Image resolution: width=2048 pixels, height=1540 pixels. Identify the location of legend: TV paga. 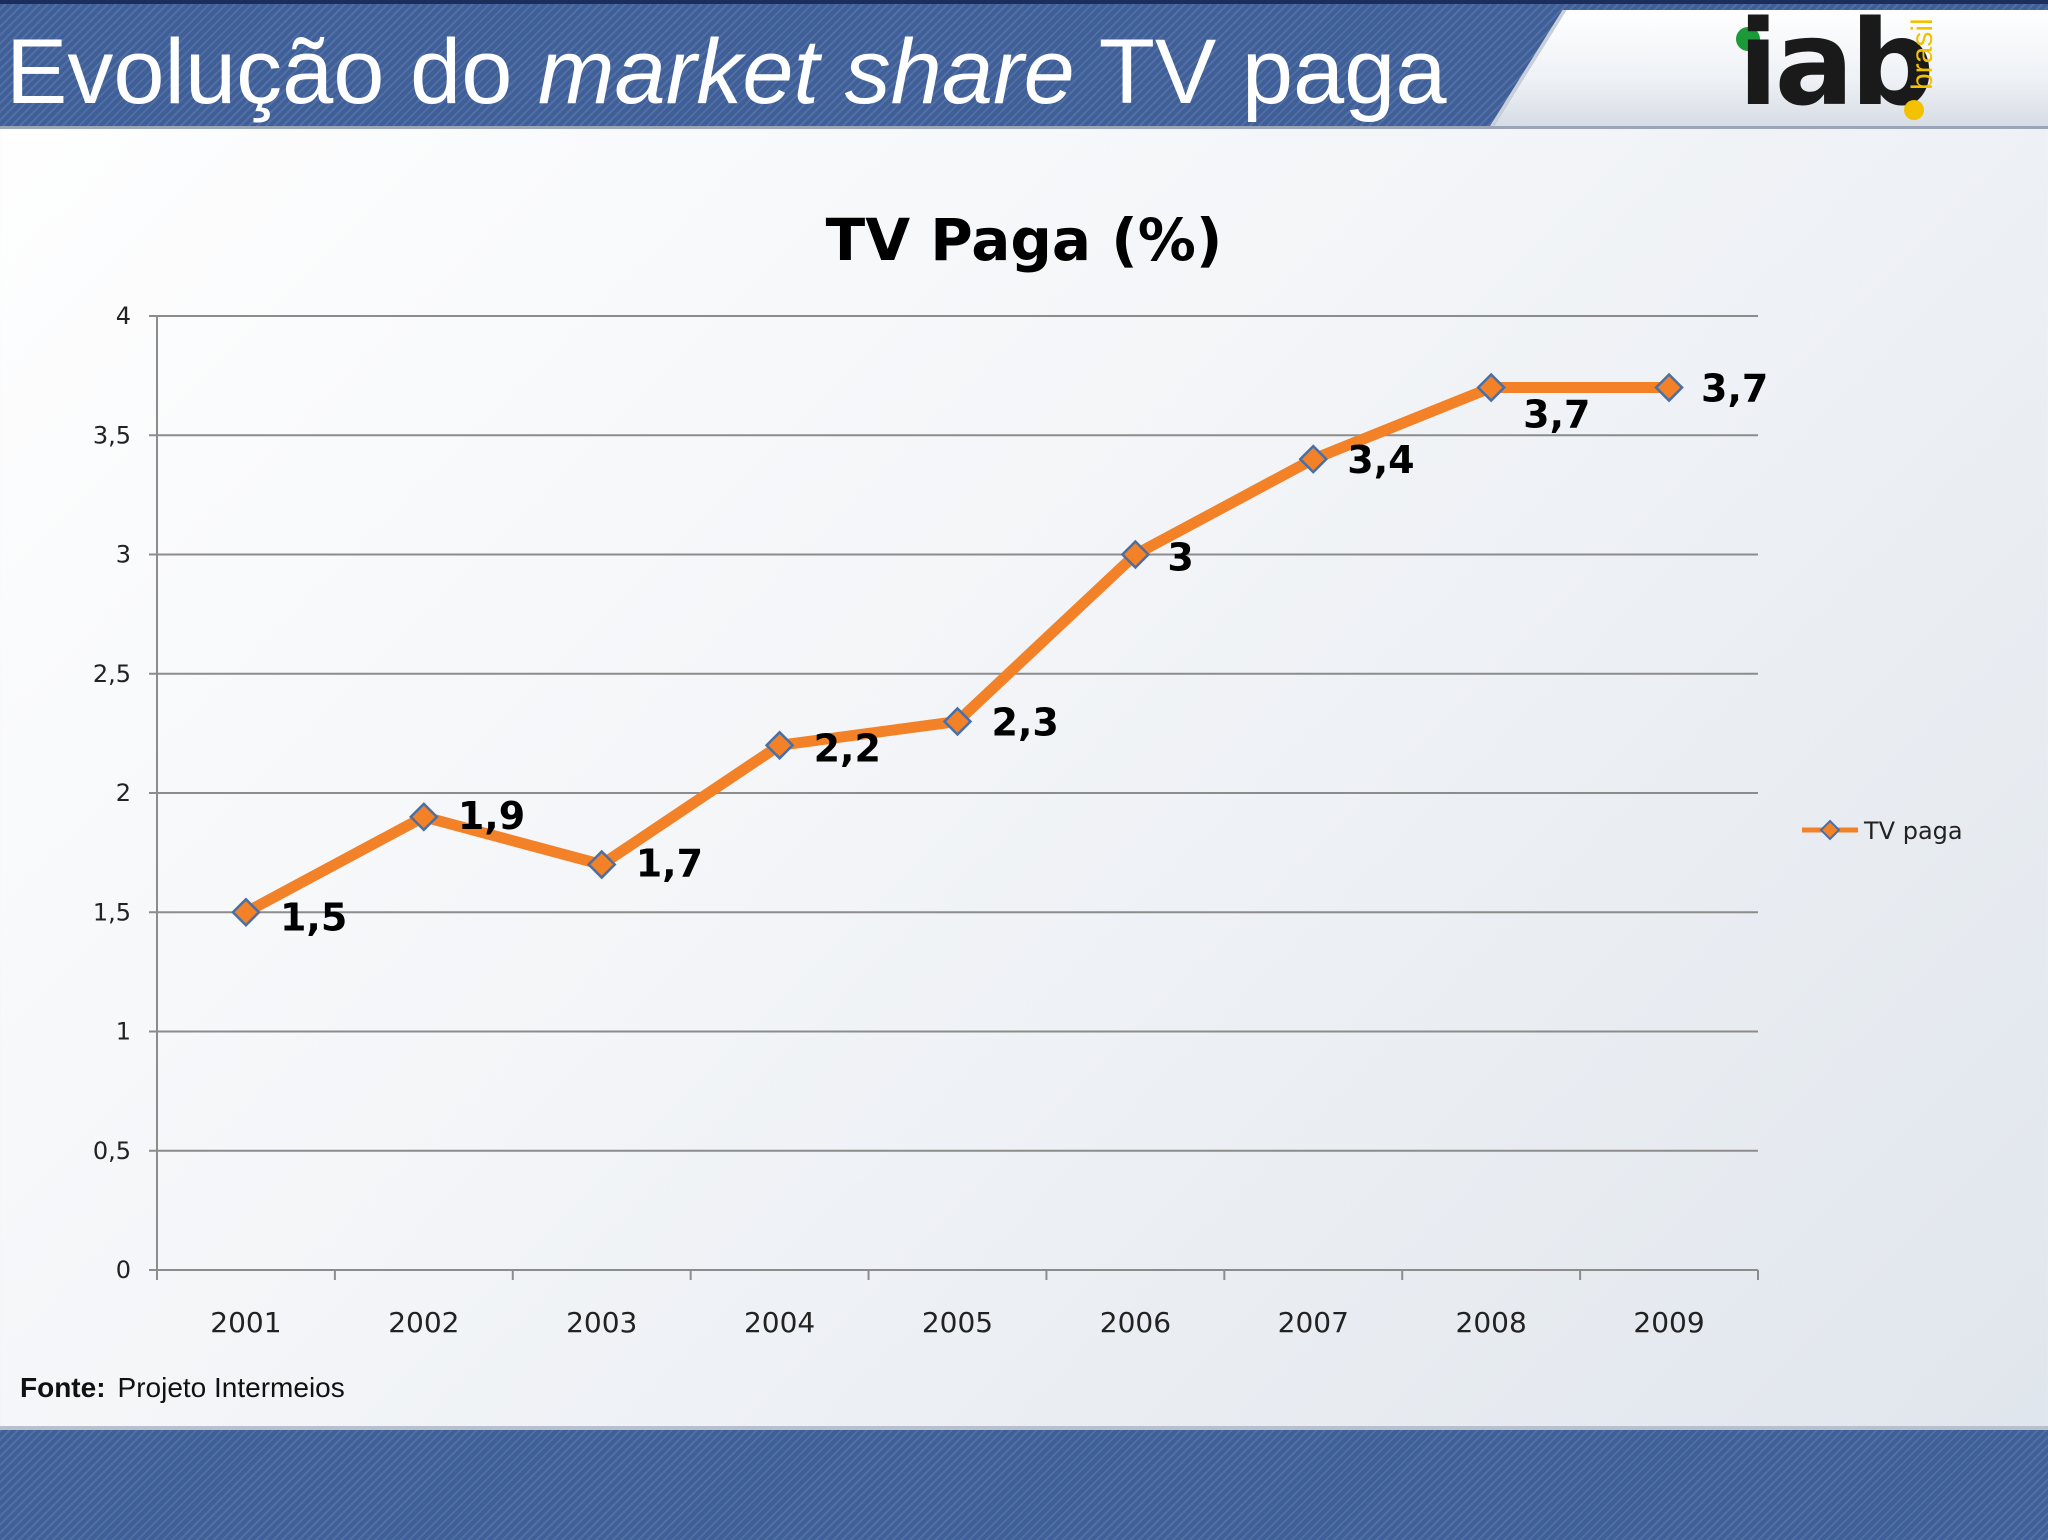
(1882, 831).